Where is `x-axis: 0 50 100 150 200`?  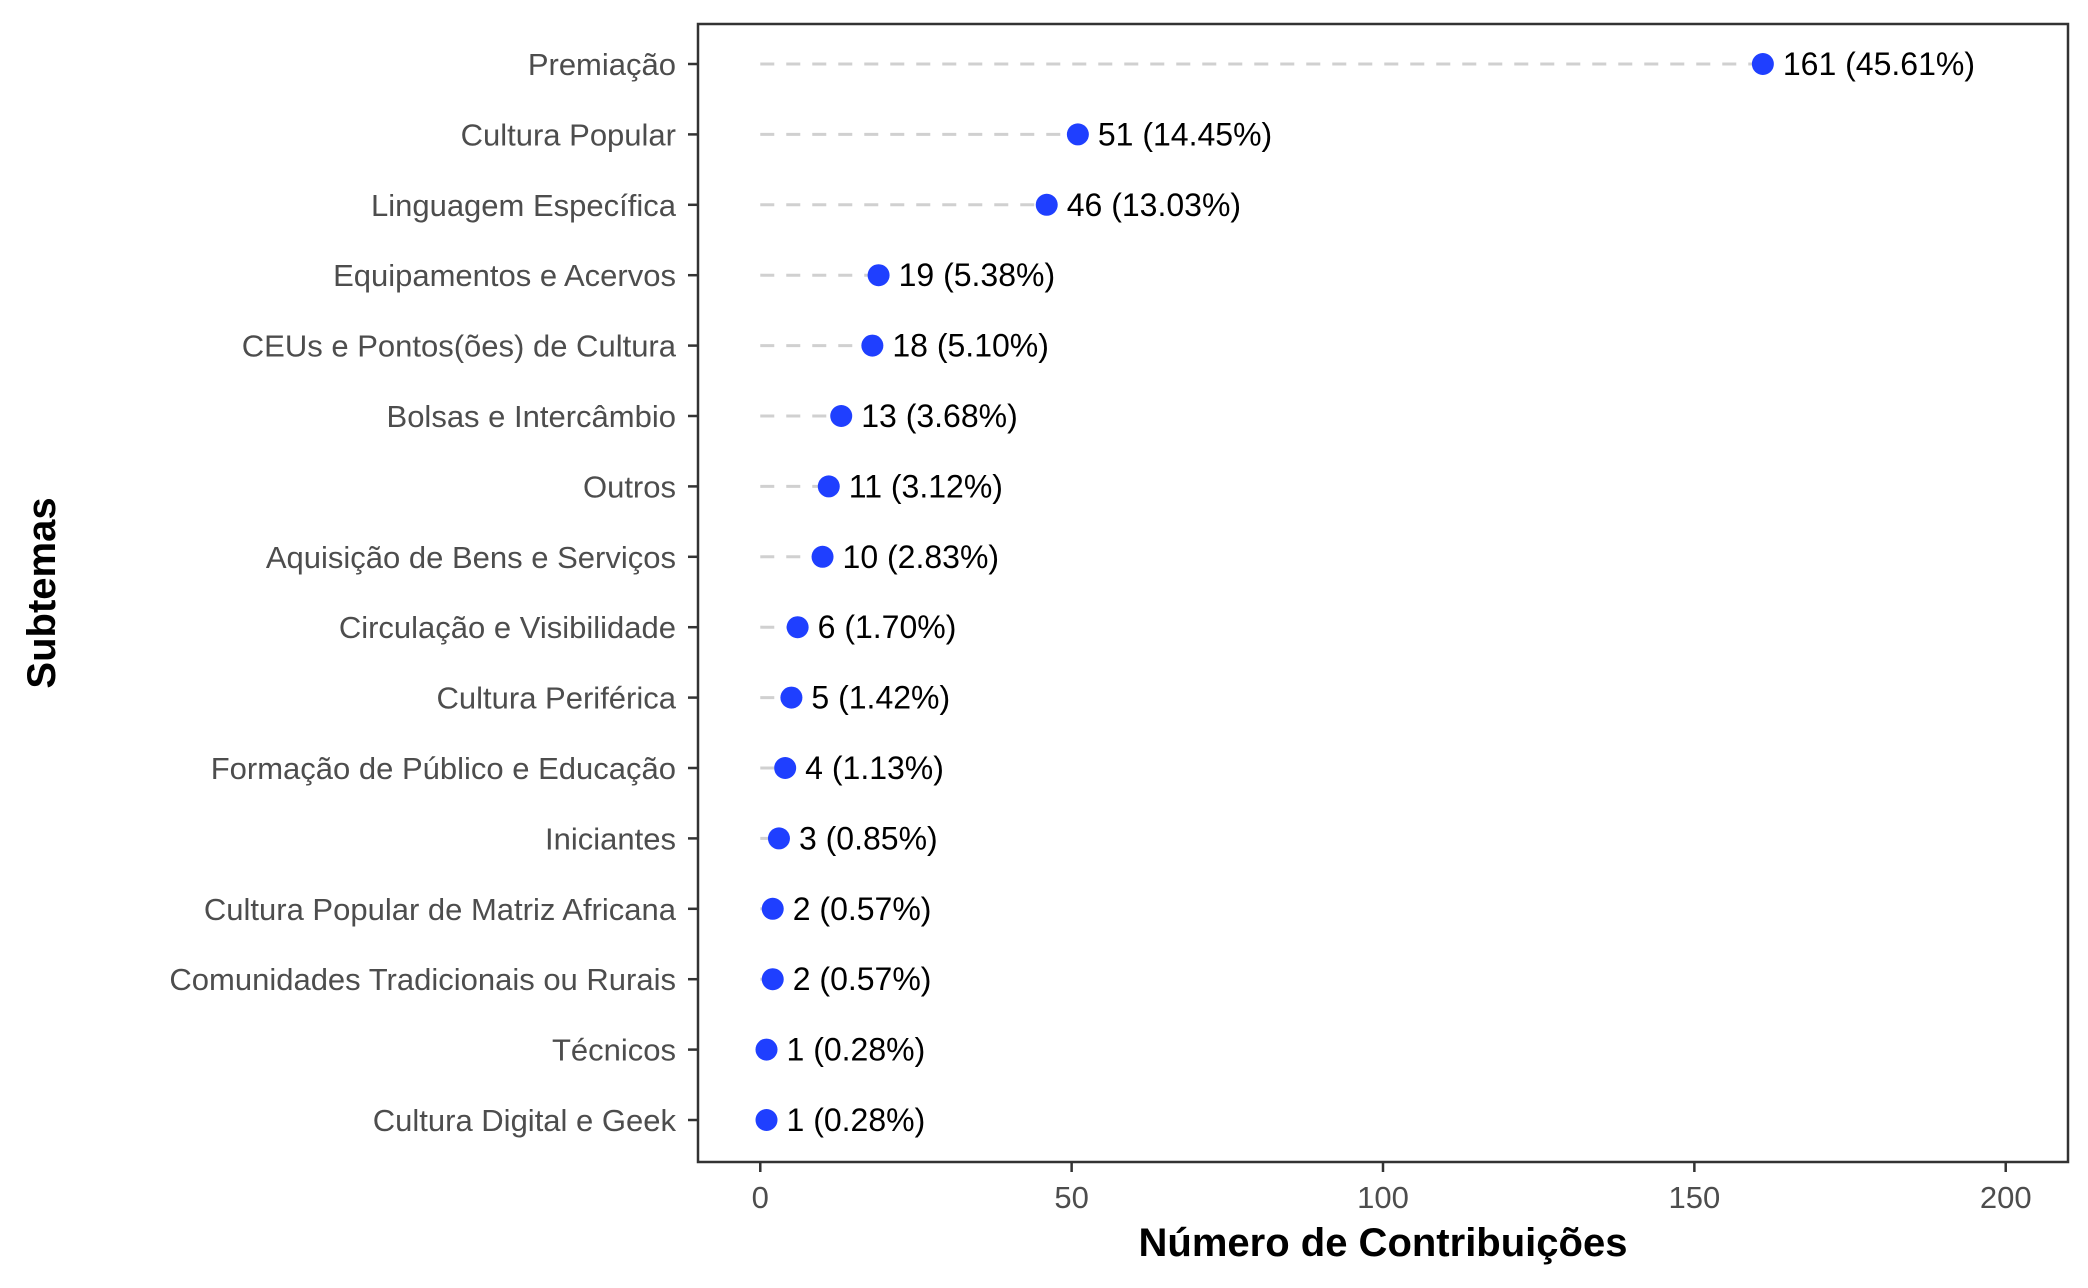 x-axis: 0 50 100 150 200 is located at coordinates (1392, 1188).